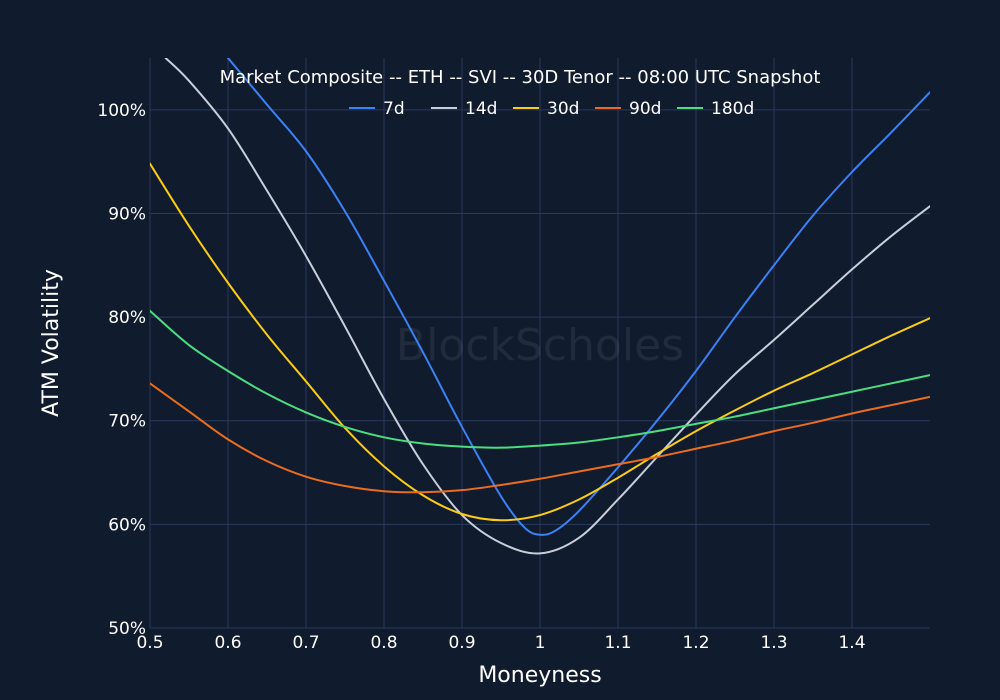 This screenshot has width=1000, height=700. Describe the element at coordinates (773, 643) in the screenshot. I see `x-tick-label: 1.3` at that location.